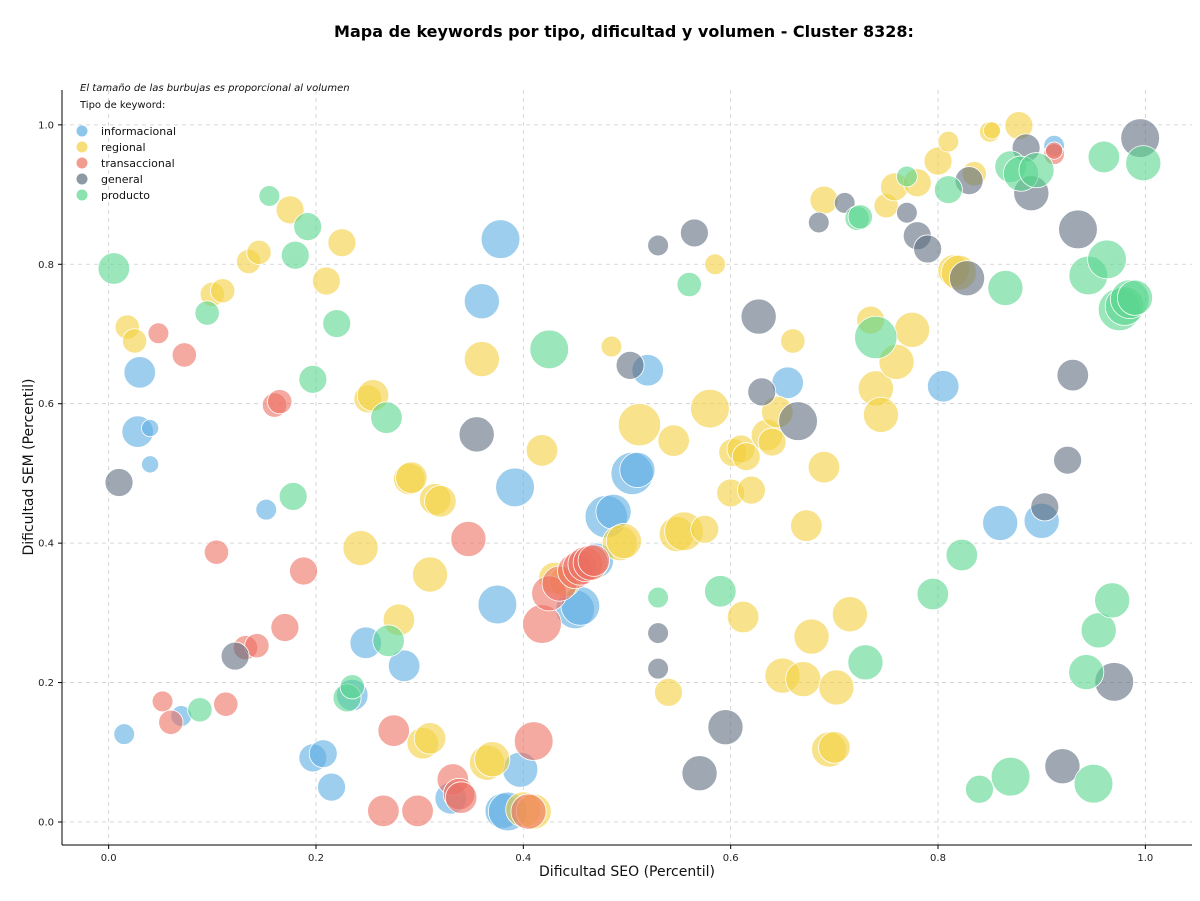 The height and width of the screenshot is (901, 1200). Describe the element at coordinates (82, 147) in the screenshot. I see `legend-marker-regional` at that location.